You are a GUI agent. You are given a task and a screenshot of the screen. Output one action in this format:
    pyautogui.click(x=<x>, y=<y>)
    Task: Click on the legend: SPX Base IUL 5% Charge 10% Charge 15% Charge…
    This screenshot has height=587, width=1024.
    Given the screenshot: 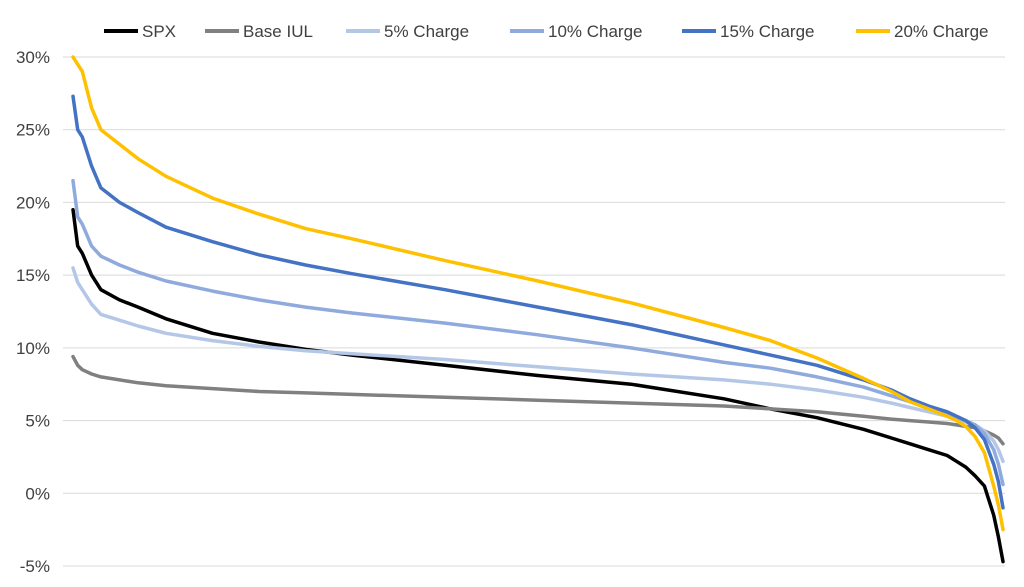 What is the action you would take?
    pyautogui.click(x=546, y=31)
    